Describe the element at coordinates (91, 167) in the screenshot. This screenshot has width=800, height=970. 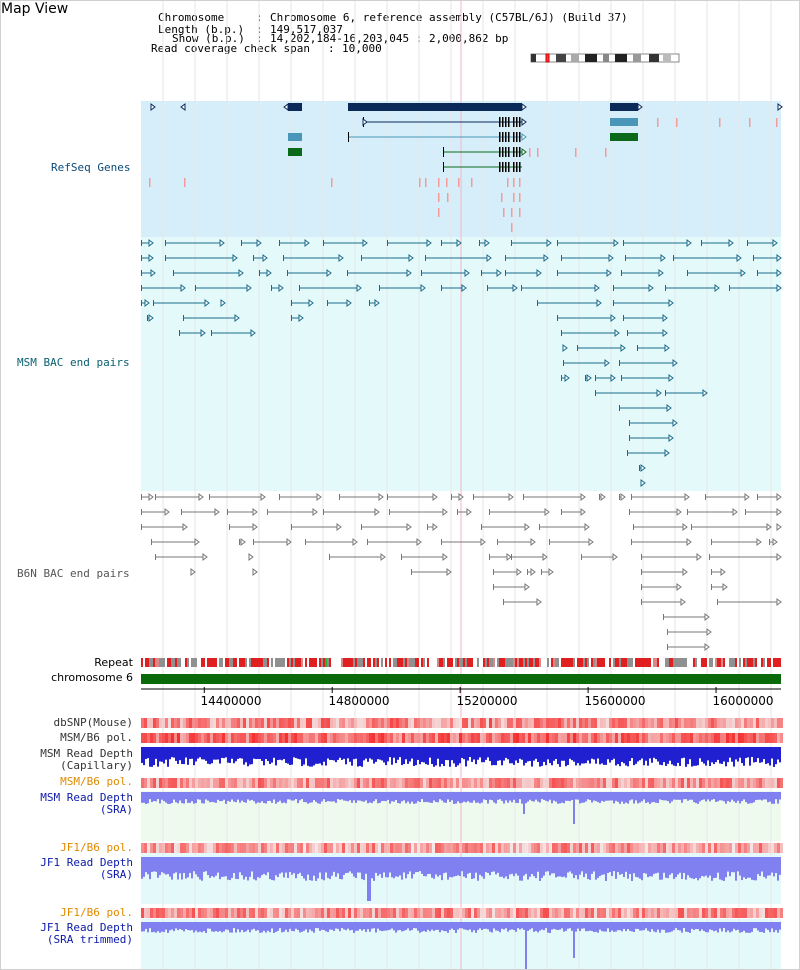
I see `refseq-track-label: RefSeq Genes` at that location.